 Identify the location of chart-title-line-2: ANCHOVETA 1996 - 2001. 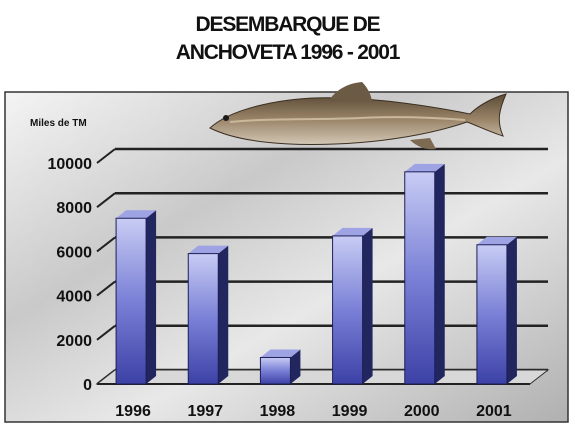
(288, 52).